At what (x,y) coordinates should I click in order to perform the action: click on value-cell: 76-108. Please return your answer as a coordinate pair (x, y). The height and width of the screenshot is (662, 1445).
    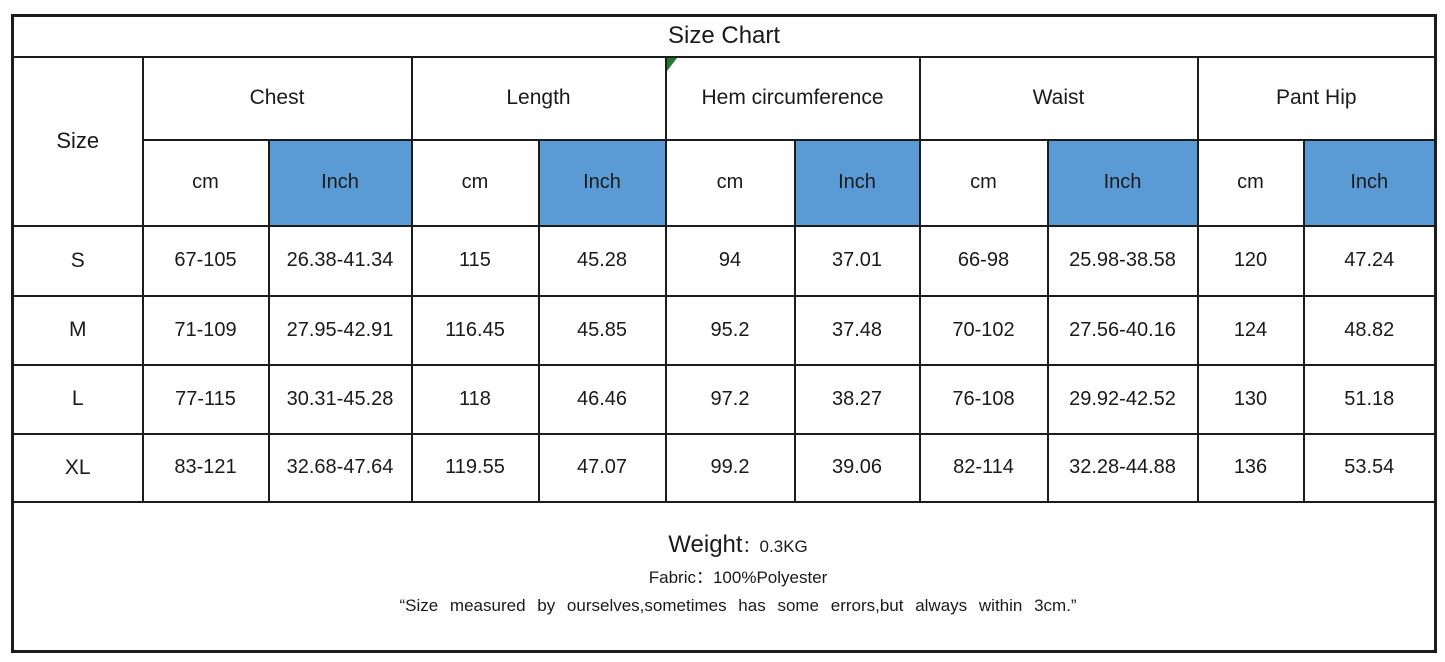
    Looking at the image, I should click on (983, 399).